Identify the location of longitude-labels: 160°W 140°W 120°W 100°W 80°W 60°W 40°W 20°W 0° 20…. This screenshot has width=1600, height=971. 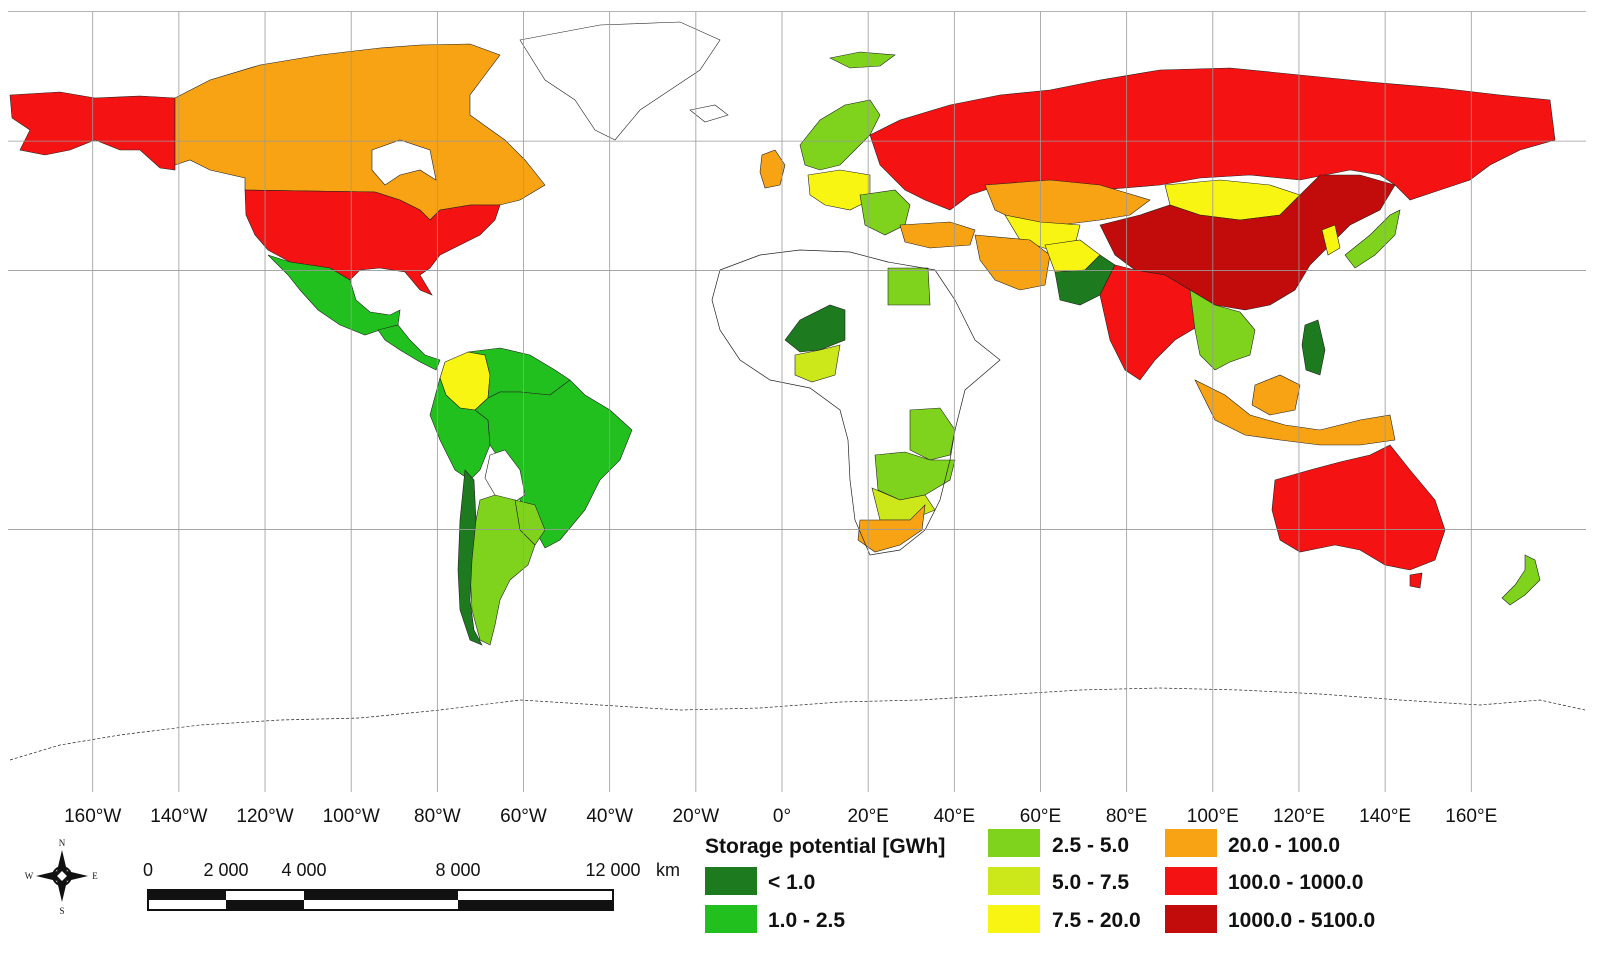
(780, 816).